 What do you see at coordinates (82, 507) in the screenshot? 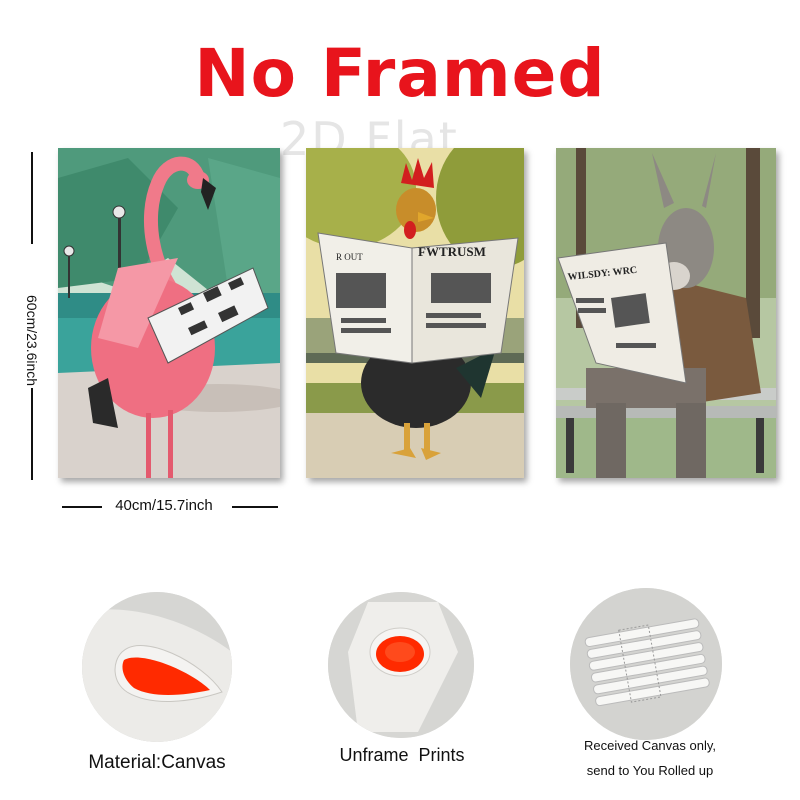
I see `width-dimension-line-left` at bounding box center [82, 507].